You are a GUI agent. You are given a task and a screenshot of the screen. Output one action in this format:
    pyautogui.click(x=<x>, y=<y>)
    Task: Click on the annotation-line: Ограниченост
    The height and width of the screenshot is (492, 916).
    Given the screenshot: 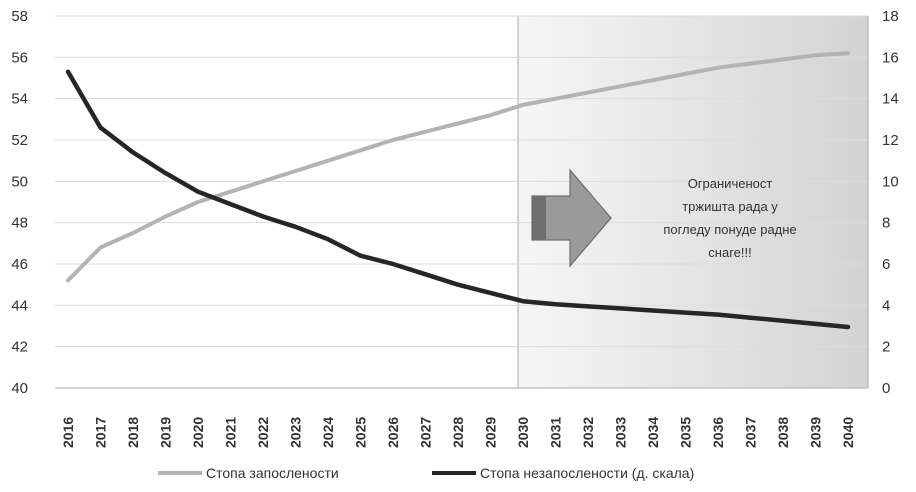 What is the action you would take?
    pyautogui.click(x=730, y=183)
    